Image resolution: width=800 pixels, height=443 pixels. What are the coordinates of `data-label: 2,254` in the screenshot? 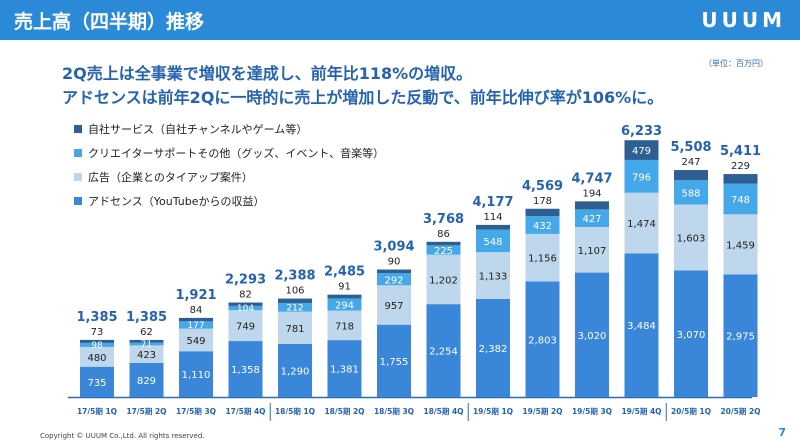 It's located at (443, 352).